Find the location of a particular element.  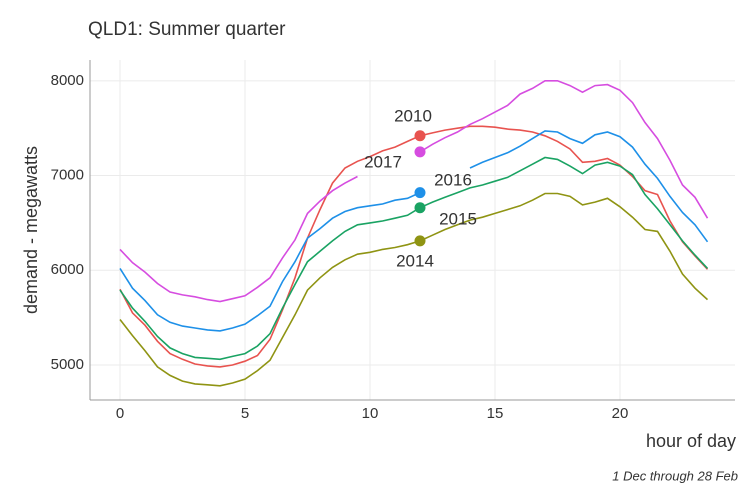

x-tick-label: 15 is located at coordinates (495, 413).